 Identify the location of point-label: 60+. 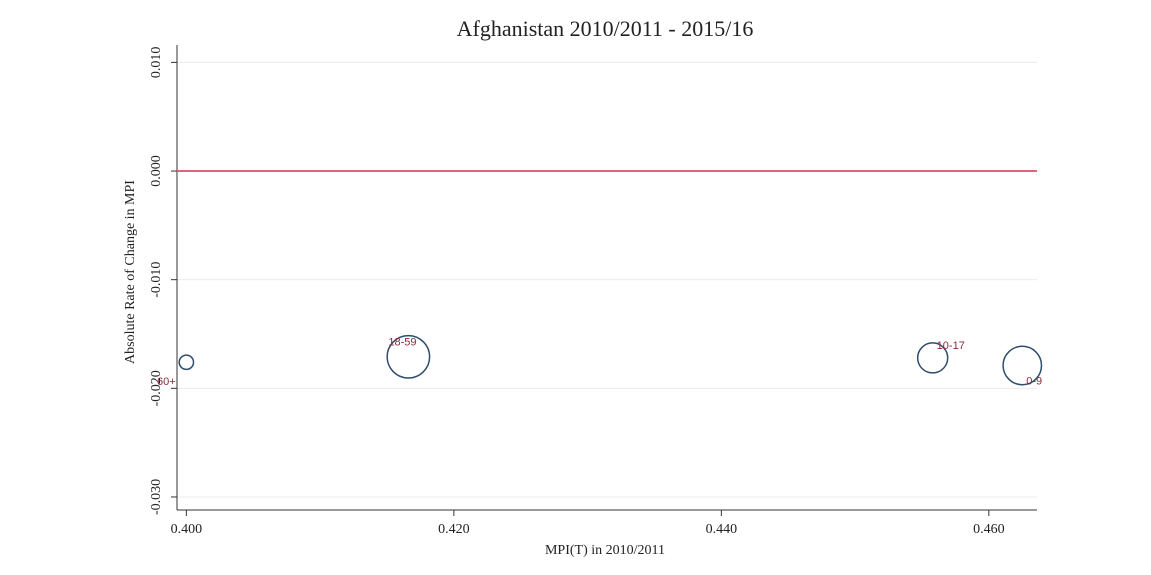
(166, 382).